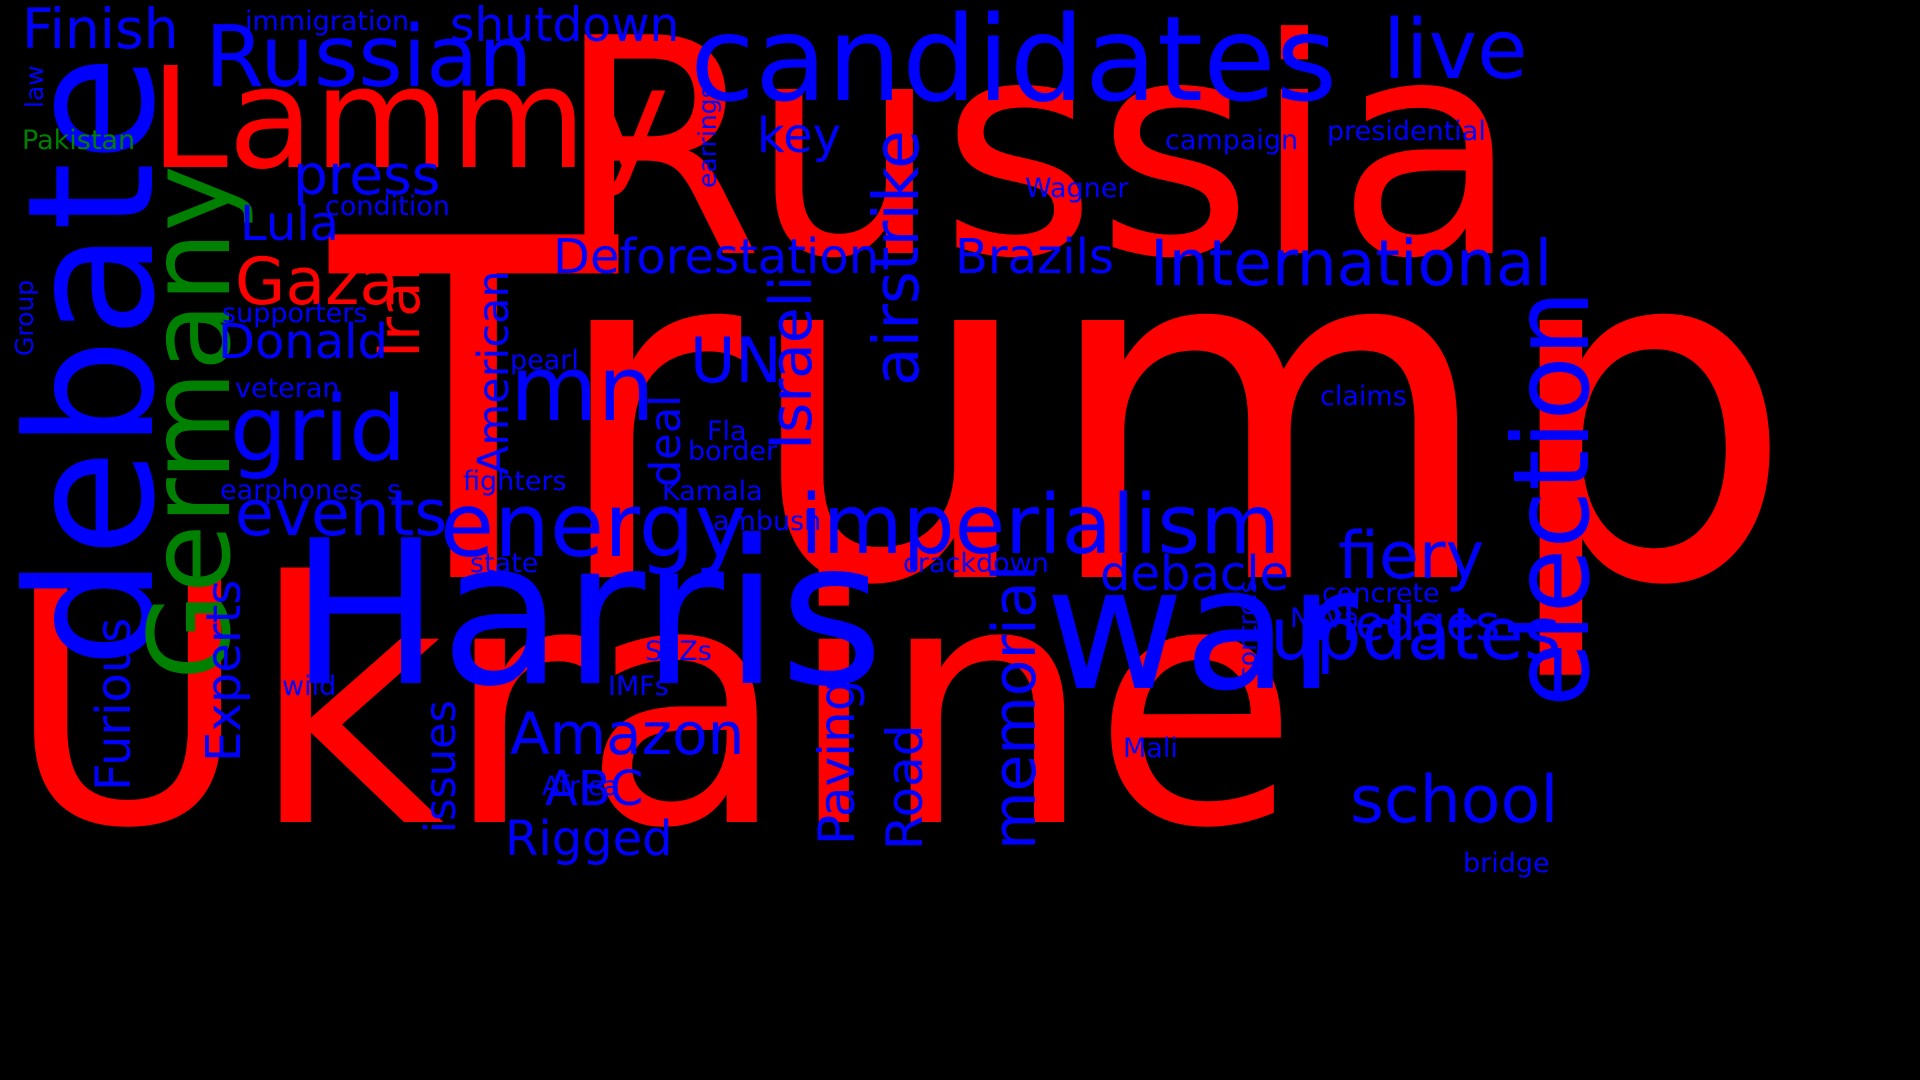 This screenshot has width=1920, height=1080. What do you see at coordinates (1407, 624) in the screenshot?
I see `word-pledges: Pledges` at bounding box center [1407, 624].